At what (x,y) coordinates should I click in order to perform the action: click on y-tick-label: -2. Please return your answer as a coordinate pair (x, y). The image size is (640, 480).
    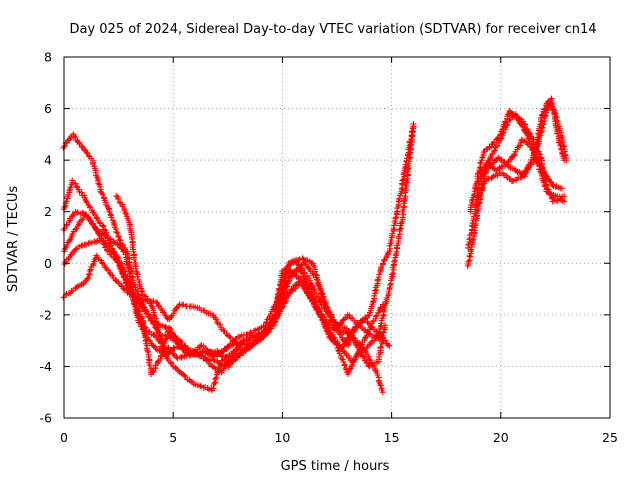
    Looking at the image, I should click on (46, 314).